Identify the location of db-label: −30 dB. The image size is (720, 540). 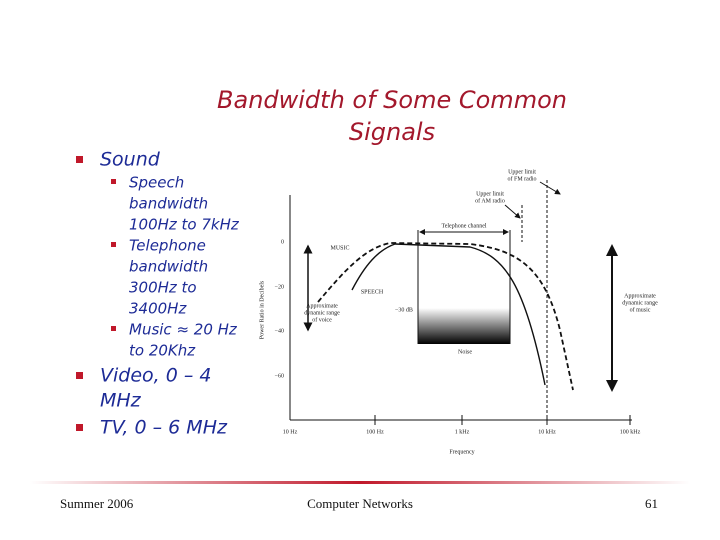
(404, 310).